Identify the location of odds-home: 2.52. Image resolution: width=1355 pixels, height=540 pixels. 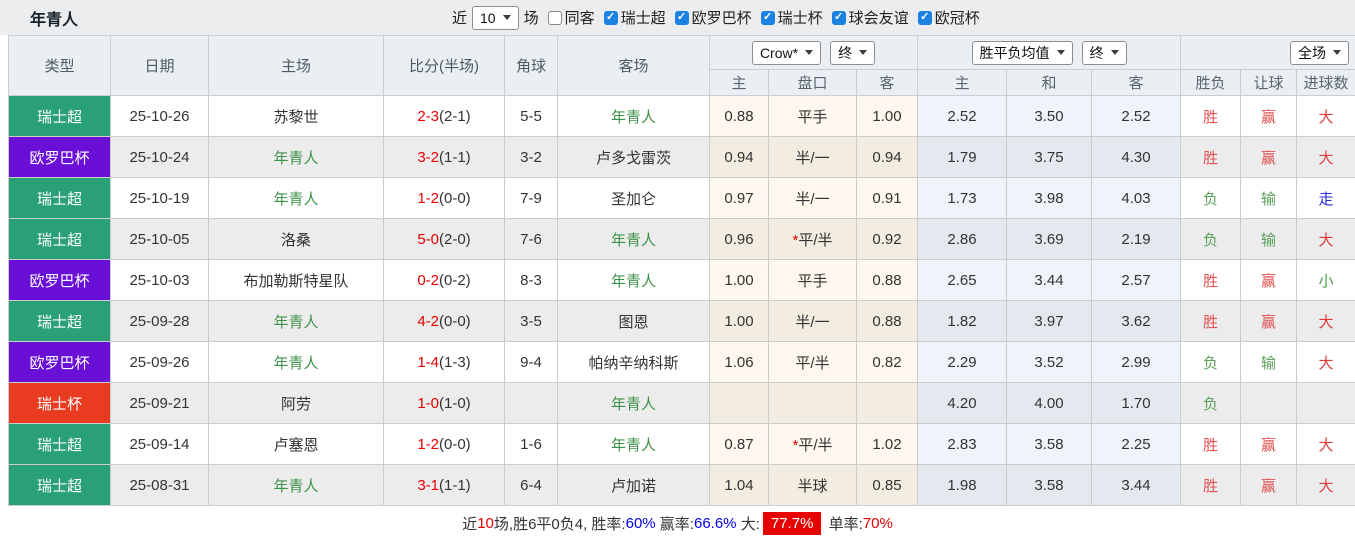
(962, 116).